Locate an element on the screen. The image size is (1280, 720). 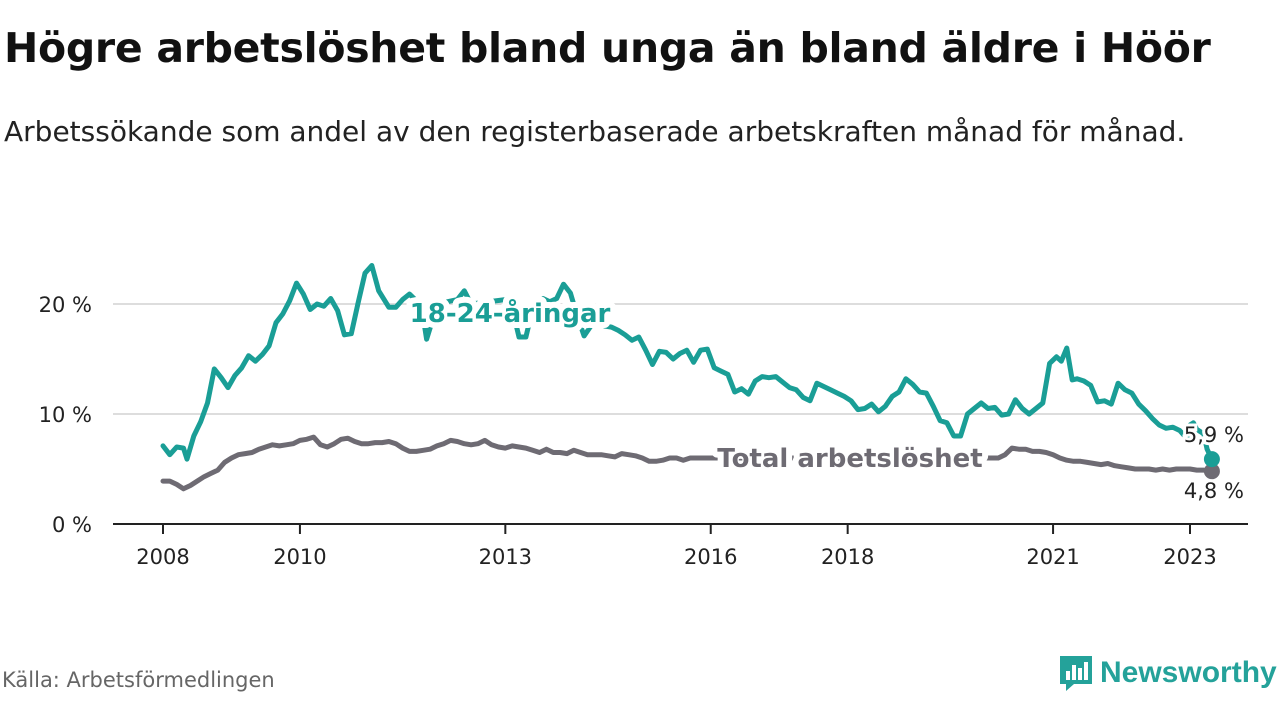
y-tick-label: 10 % is located at coordinates (65, 415).